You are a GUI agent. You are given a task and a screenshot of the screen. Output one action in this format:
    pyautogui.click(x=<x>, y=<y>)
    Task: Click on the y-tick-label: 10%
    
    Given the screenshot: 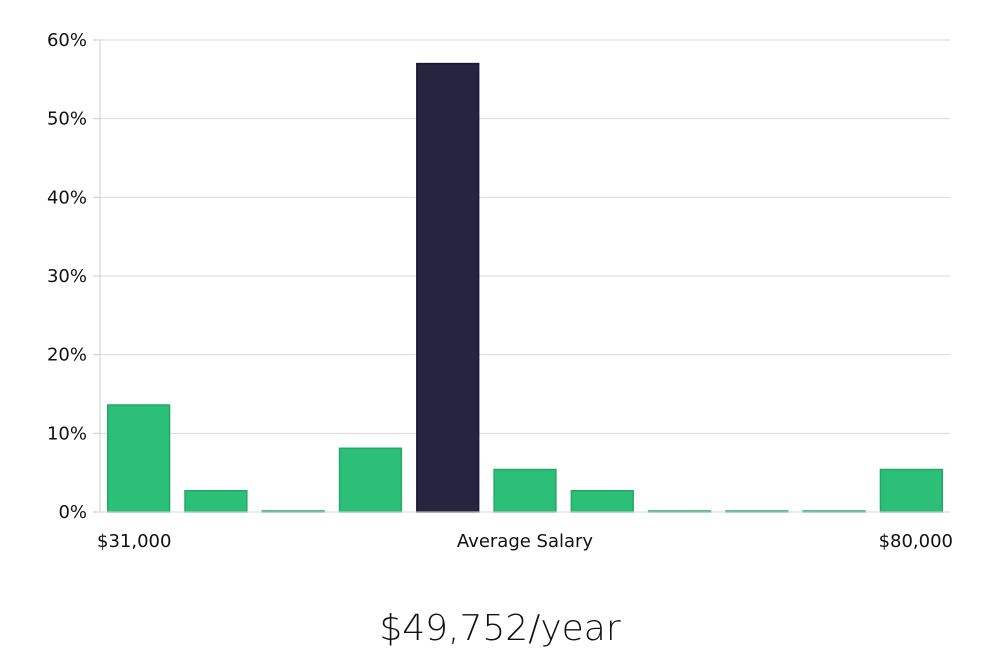 What is the action you would take?
    pyautogui.click(x=67, y=433)
    